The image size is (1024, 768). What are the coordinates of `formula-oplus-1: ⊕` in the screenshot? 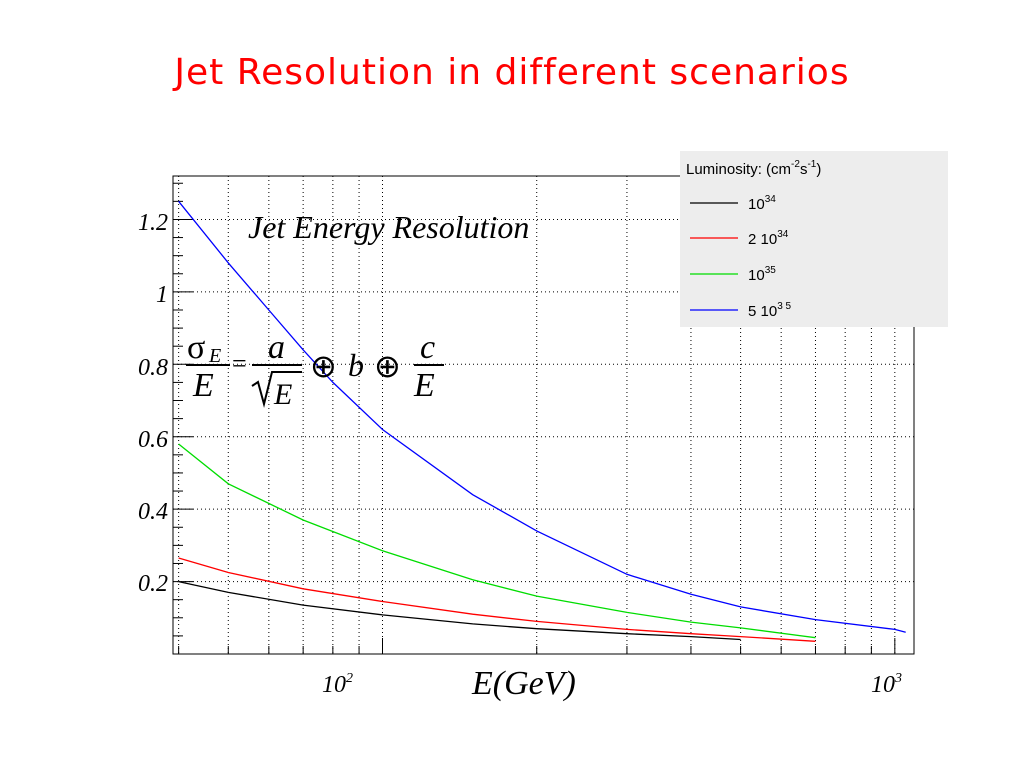 It's located at (323, 366).